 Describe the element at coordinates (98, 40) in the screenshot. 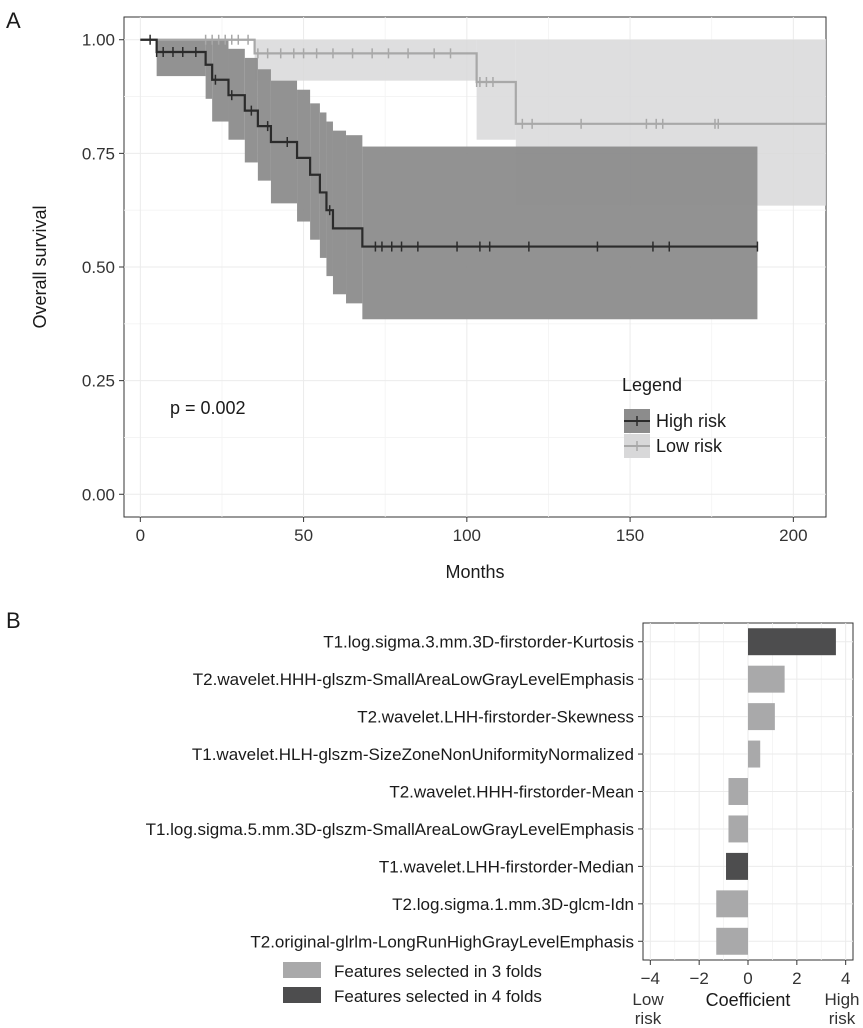

I see `km-y-tick-label: 1.00` at that location.